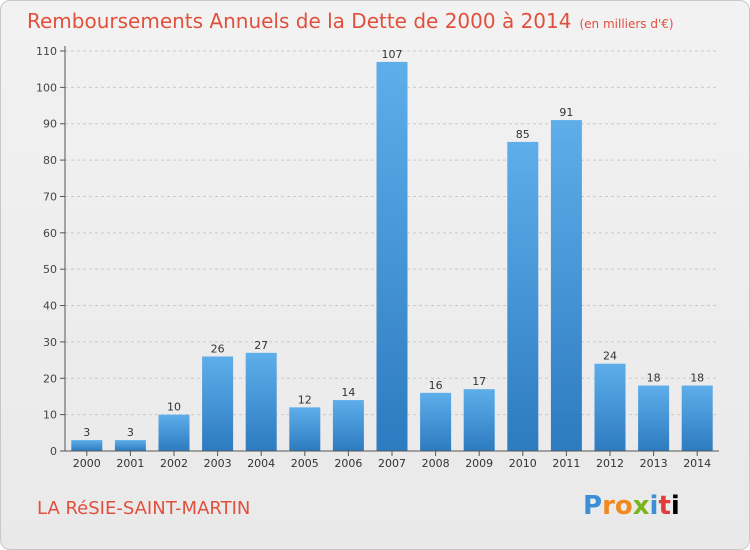 This screenshot has width=750, height=550. Describe the element at coordinates (50, 196) in the screenshot. I see `y-tick-label: 70` at that location.